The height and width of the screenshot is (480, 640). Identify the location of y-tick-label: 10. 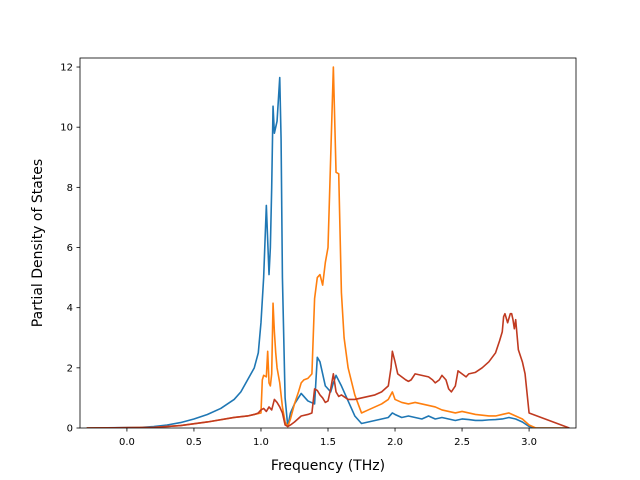
(66, 128).